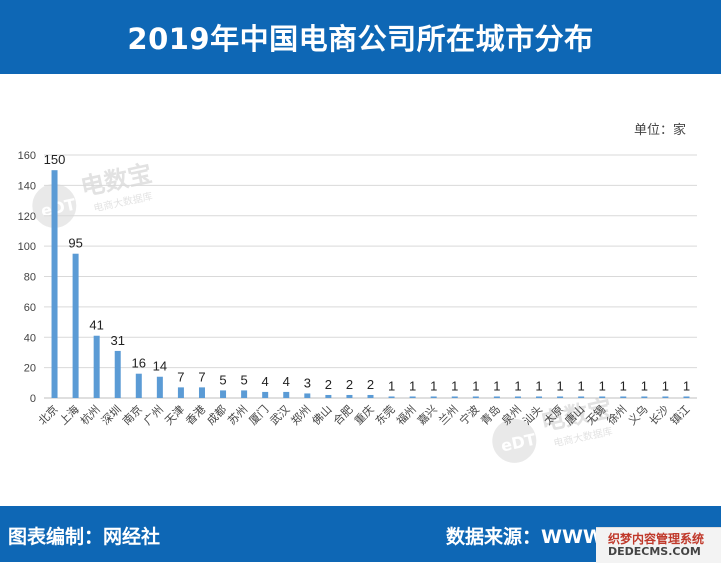  What do you see at coordinates (27, 247) in the screenshot?
I see `y-tick-label: 100` at bounding box center [27, 247].